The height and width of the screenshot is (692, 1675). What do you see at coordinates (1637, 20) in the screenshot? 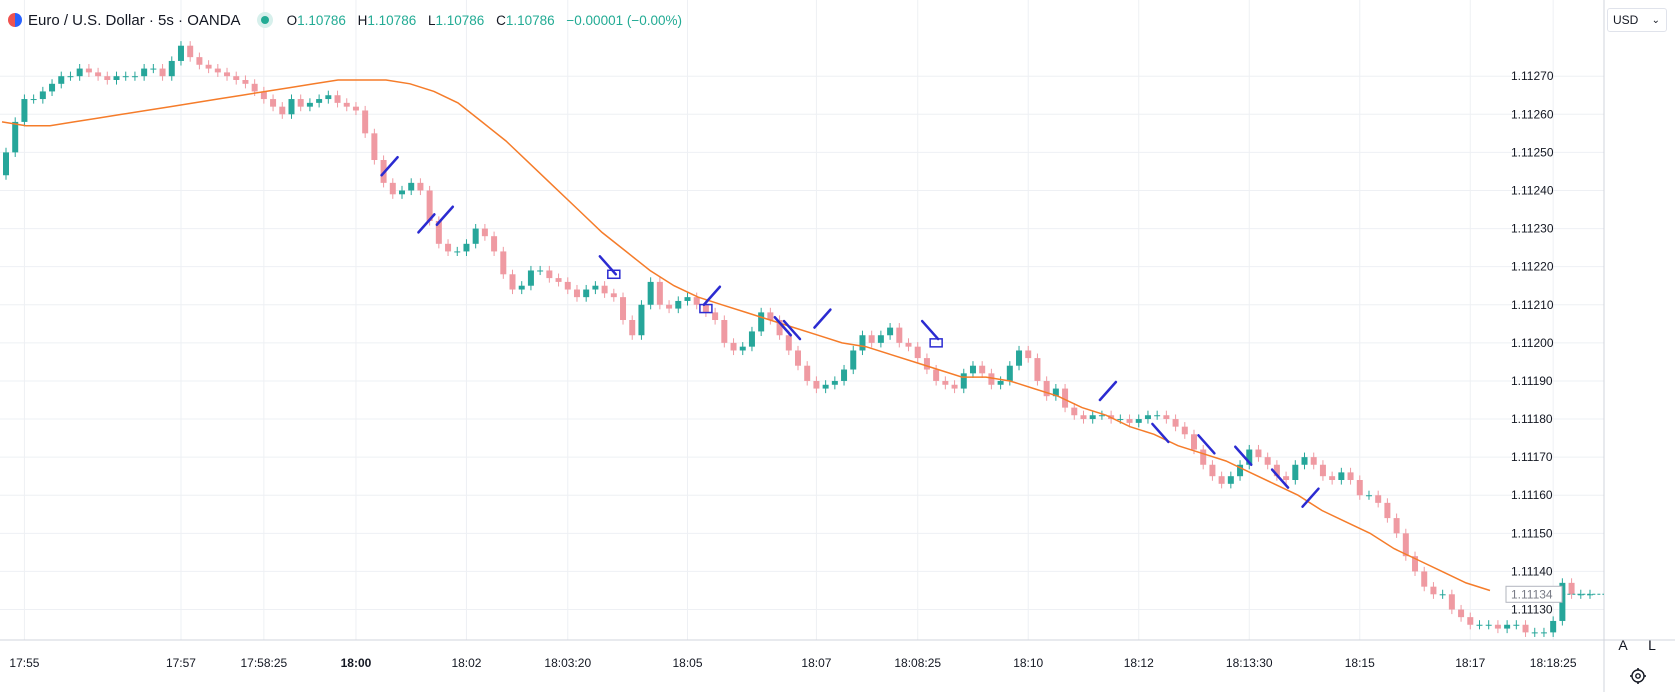
I see `currency-selector: USD ⌄` at bounding box center [1637, 20].